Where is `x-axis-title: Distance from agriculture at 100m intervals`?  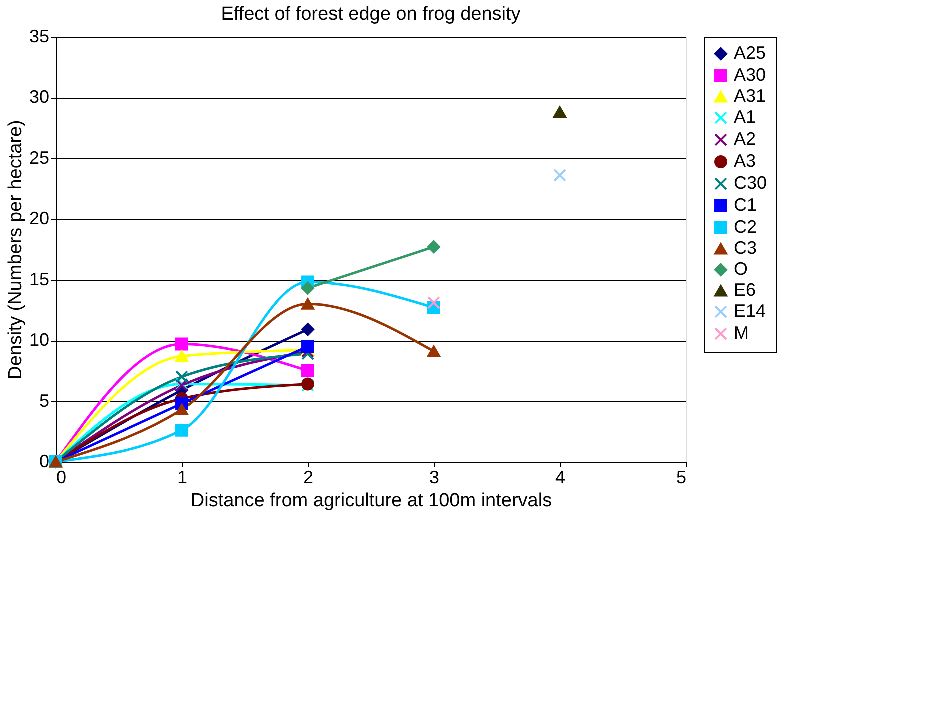 x-axis-title: Distance from agriculture at 100m intervals is located at coordinates (371, 501).